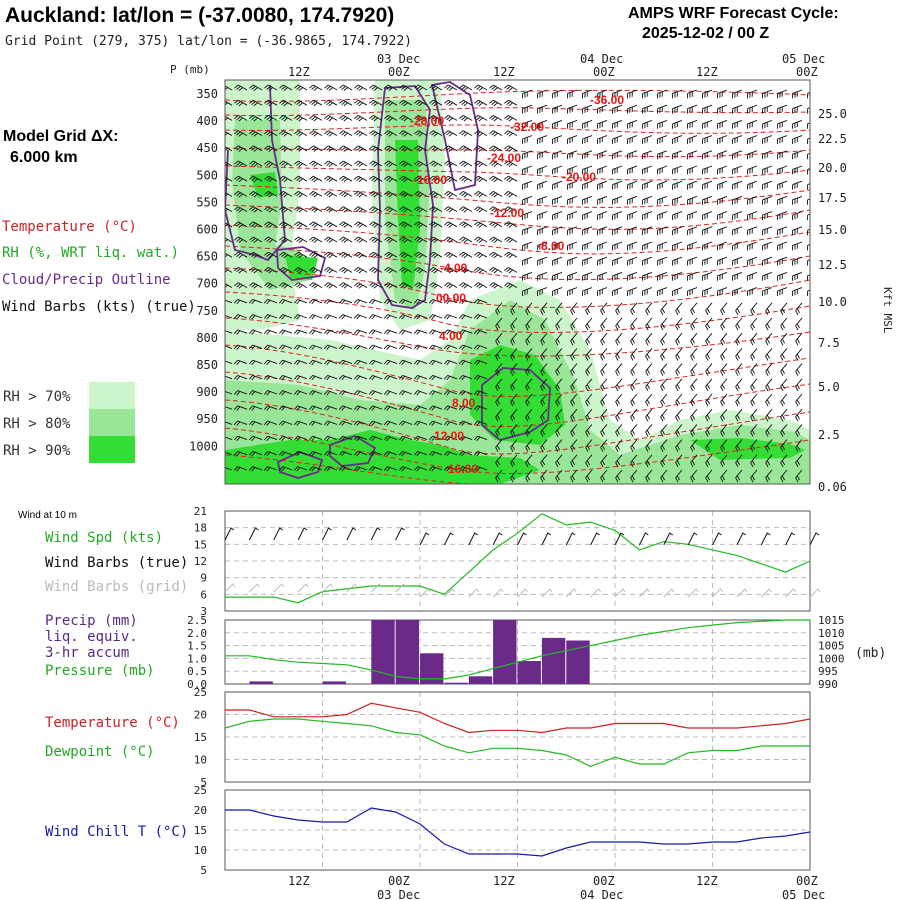  Describe the element at coordinates (464, 403) in the screenshot. I see `temp-label-8: 8.00` at that location.